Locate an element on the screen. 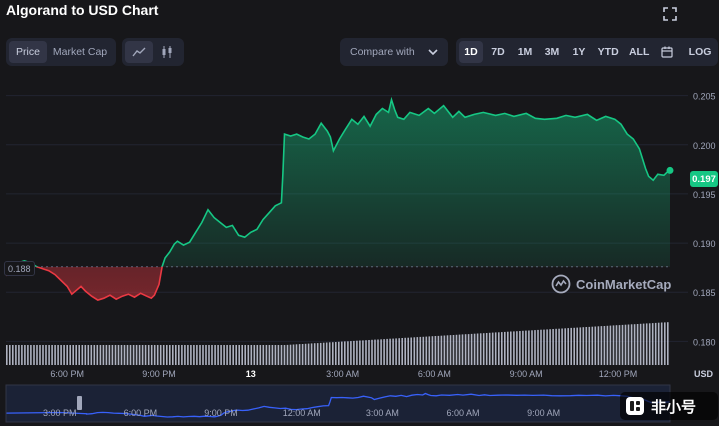  y-tick-label: 0.190 is located at coordinates (704, 244).